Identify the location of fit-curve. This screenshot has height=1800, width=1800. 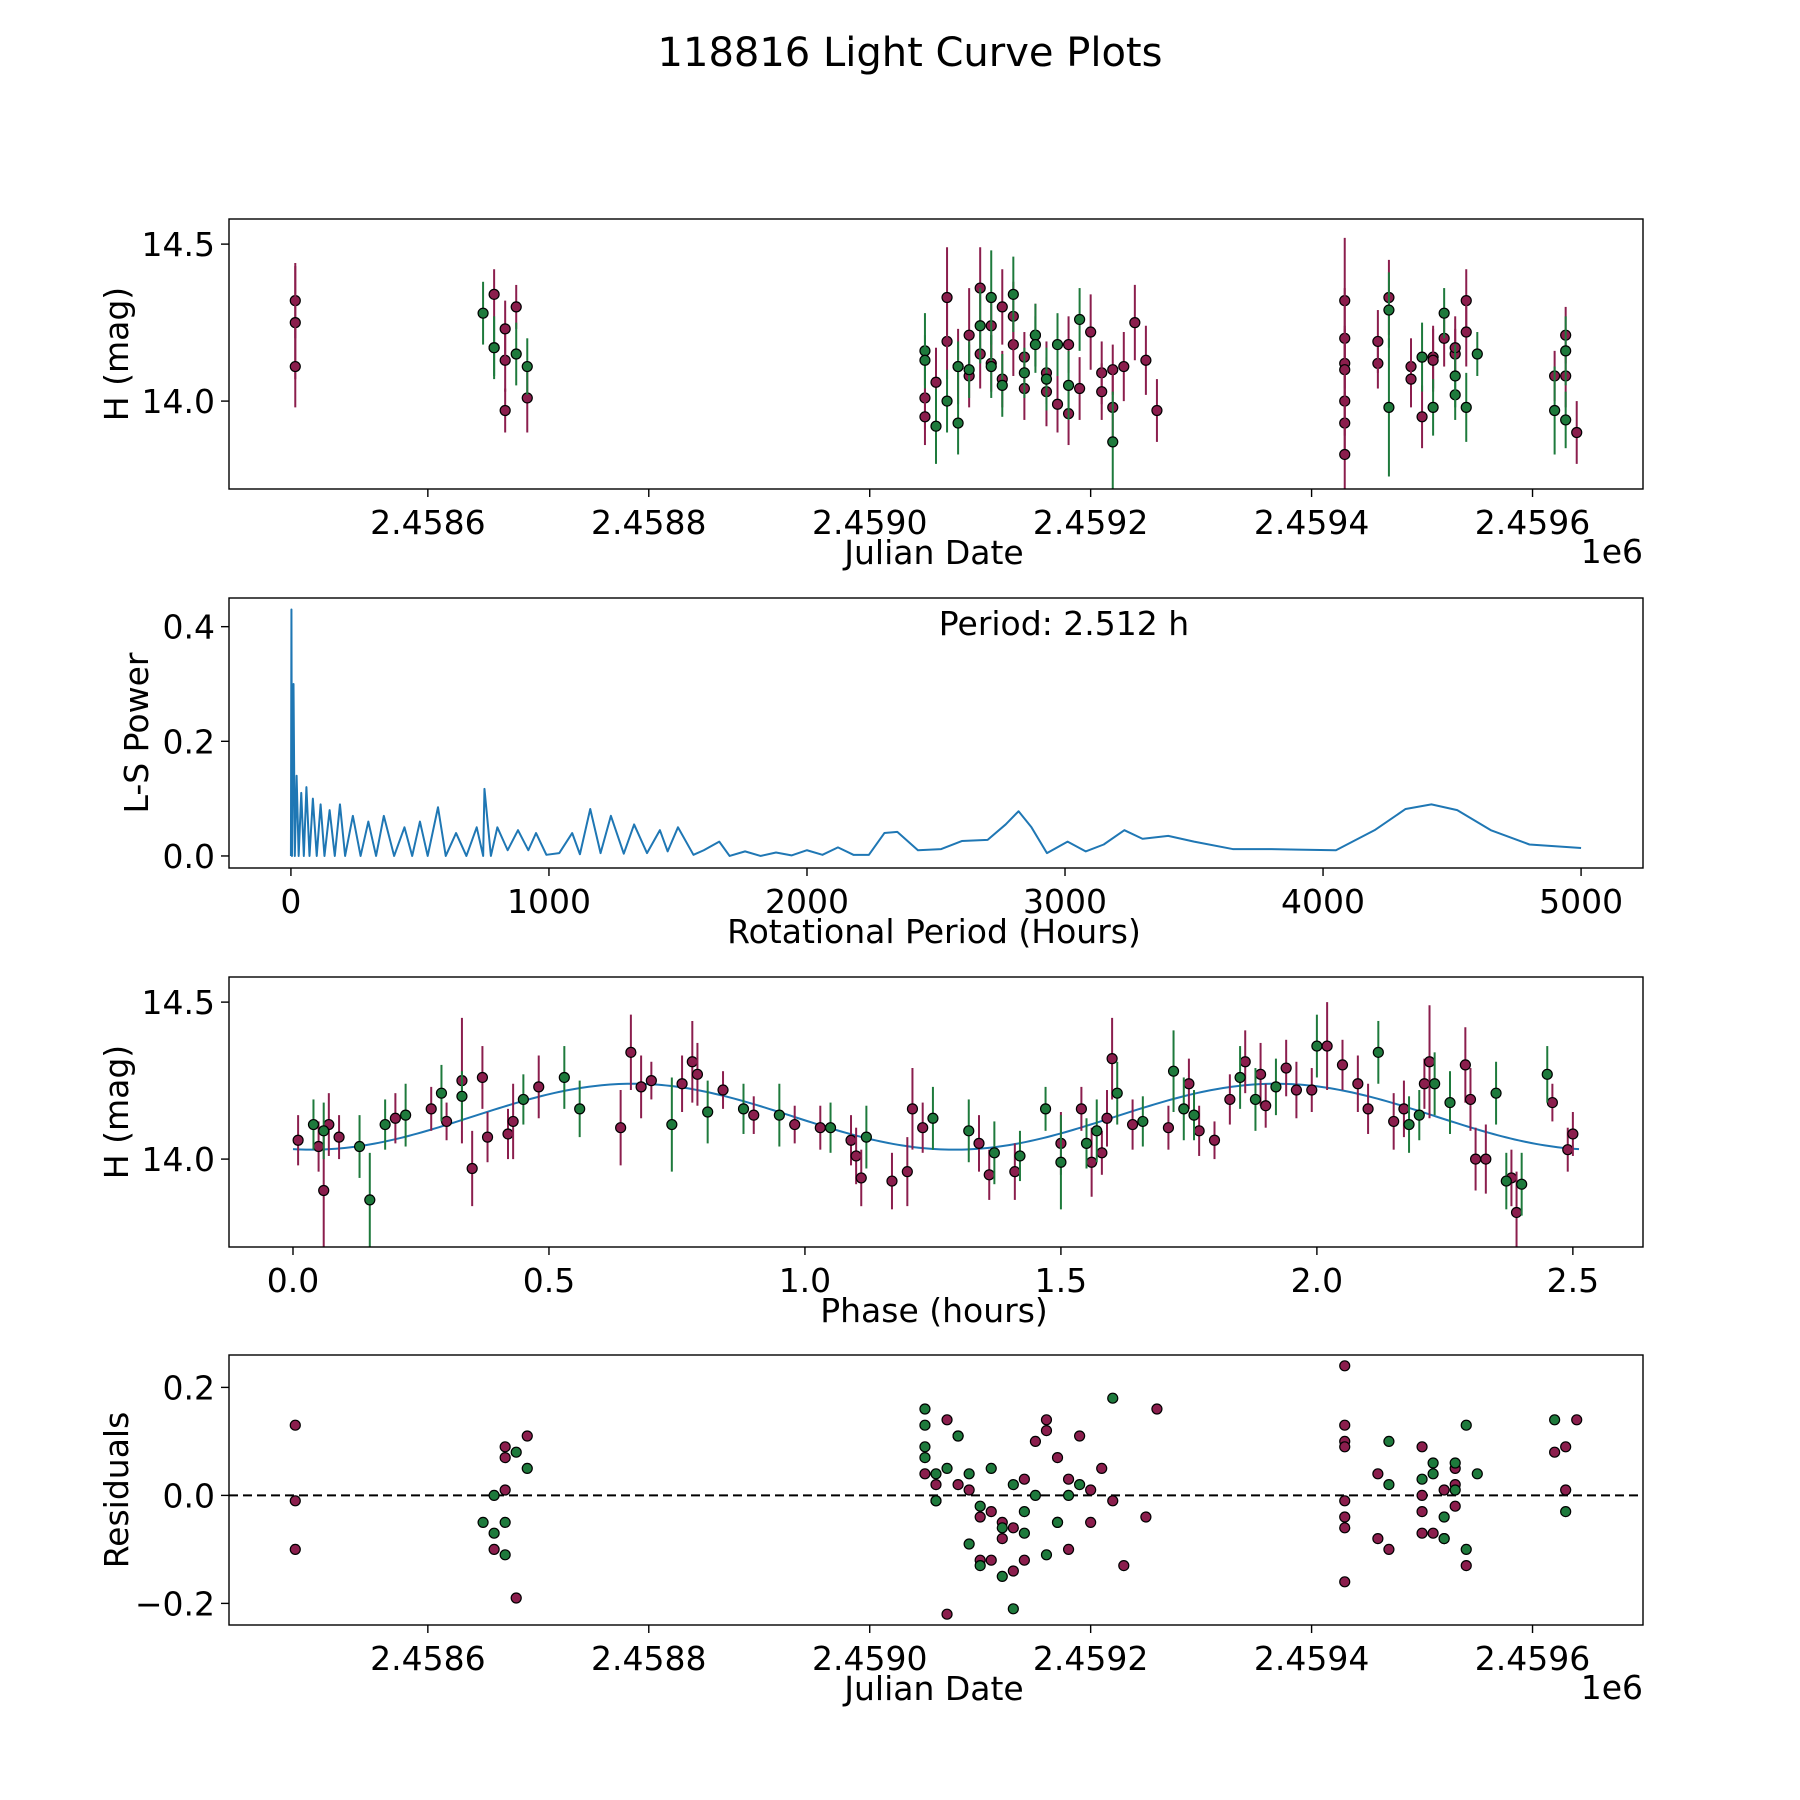
(936, 1116).